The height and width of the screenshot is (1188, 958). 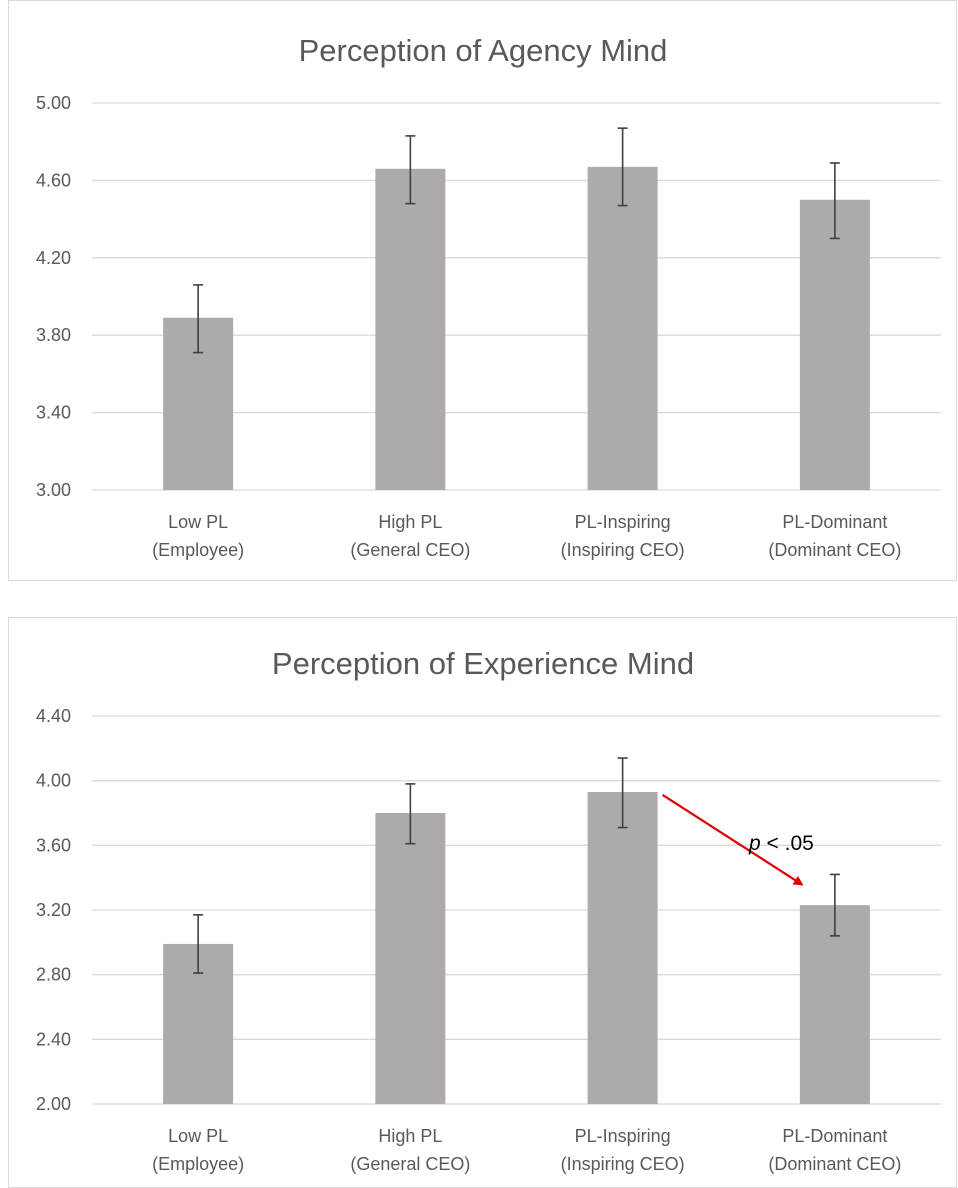 I want to click on experience-y-tick-label: 3.20, so click(x=53, y=910).